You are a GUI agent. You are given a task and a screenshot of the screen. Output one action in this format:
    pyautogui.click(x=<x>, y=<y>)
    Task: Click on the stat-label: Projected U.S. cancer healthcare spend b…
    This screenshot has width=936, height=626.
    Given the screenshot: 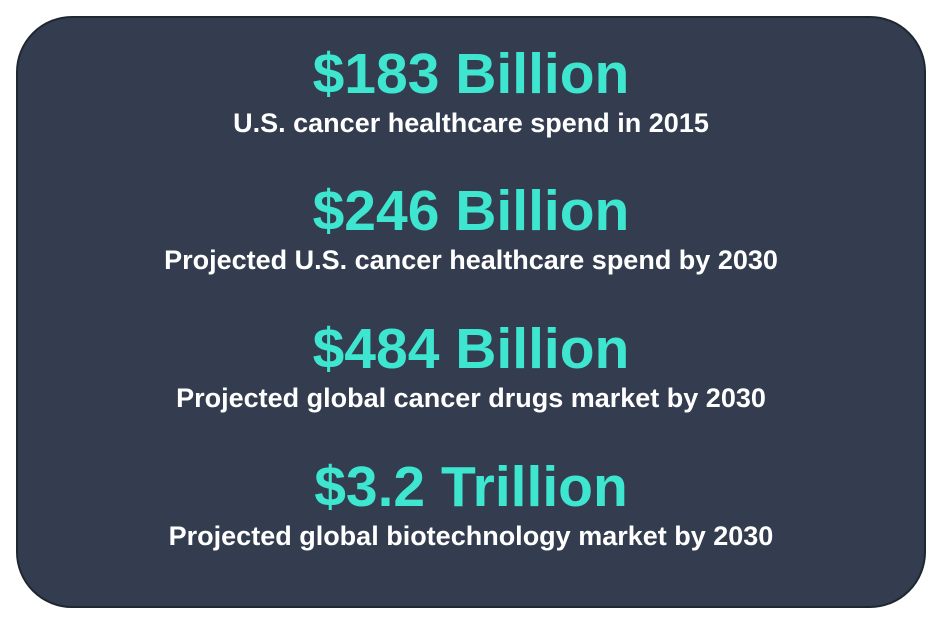 What is the action you would take?
    pyautogui.click(x=471, y=260)
    